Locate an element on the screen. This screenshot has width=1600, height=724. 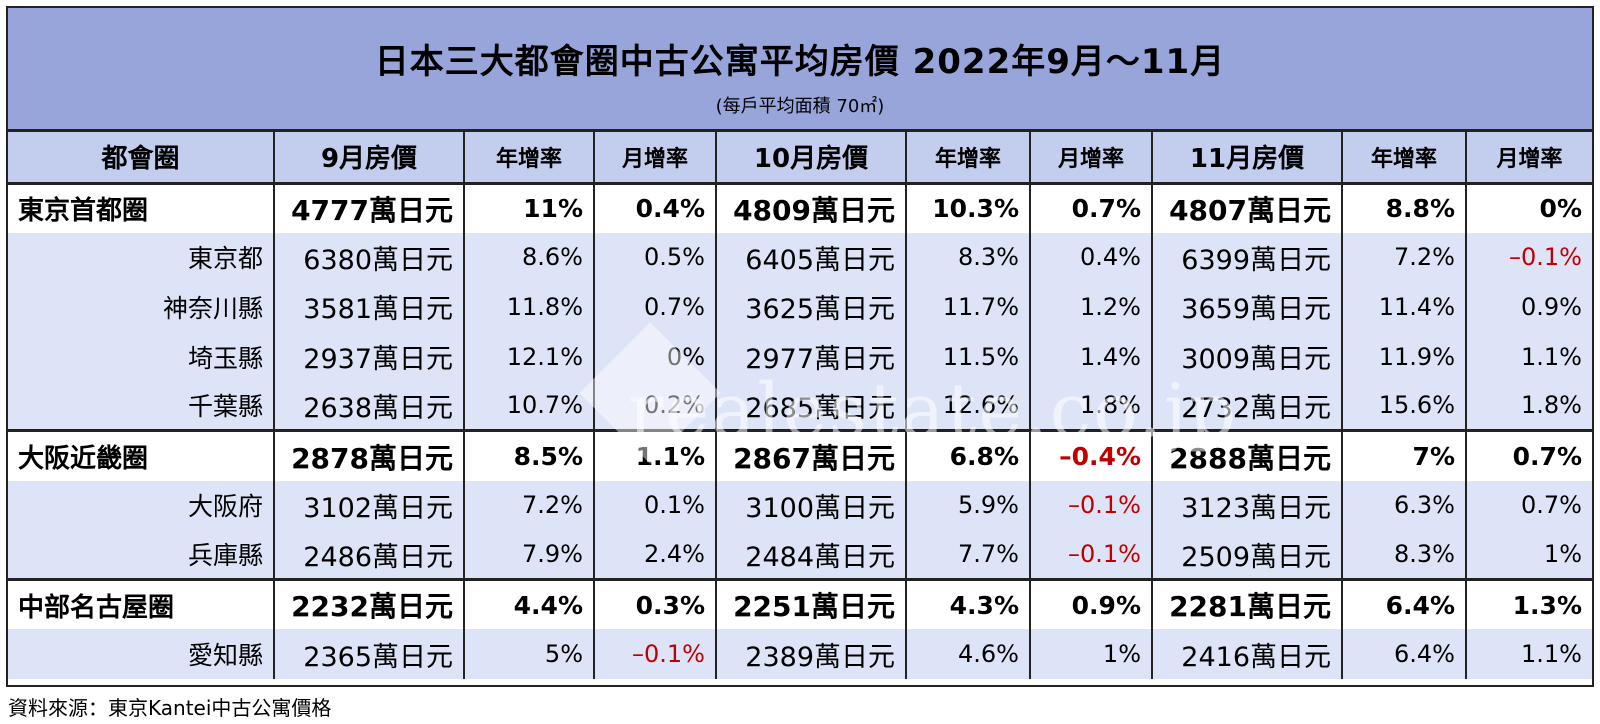
row-label: 兵庫縣 is located at coordinates (141, 555).